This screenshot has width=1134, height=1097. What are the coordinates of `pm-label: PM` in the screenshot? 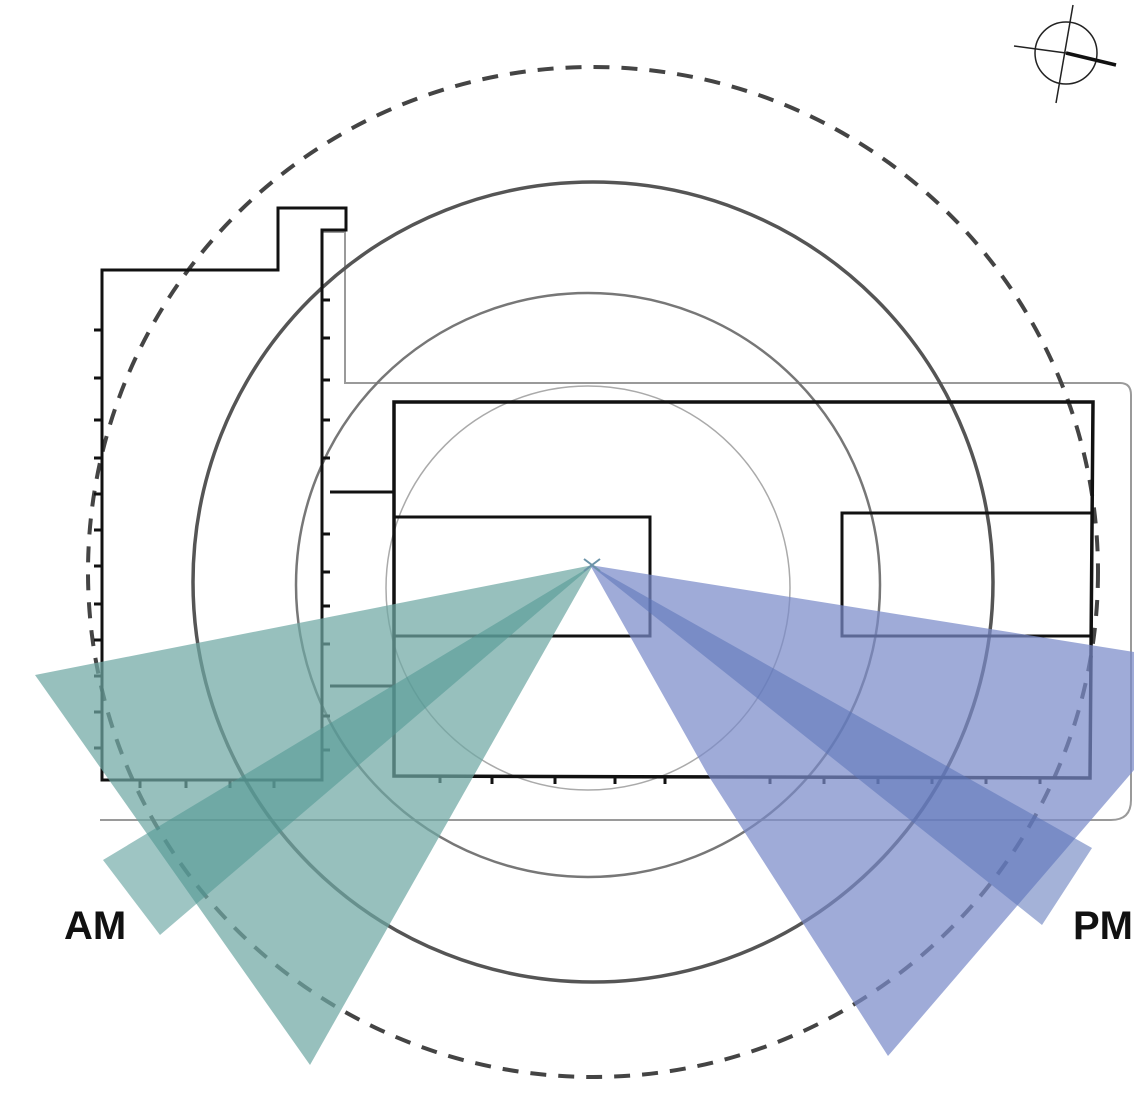 It's located at (1103, 926).